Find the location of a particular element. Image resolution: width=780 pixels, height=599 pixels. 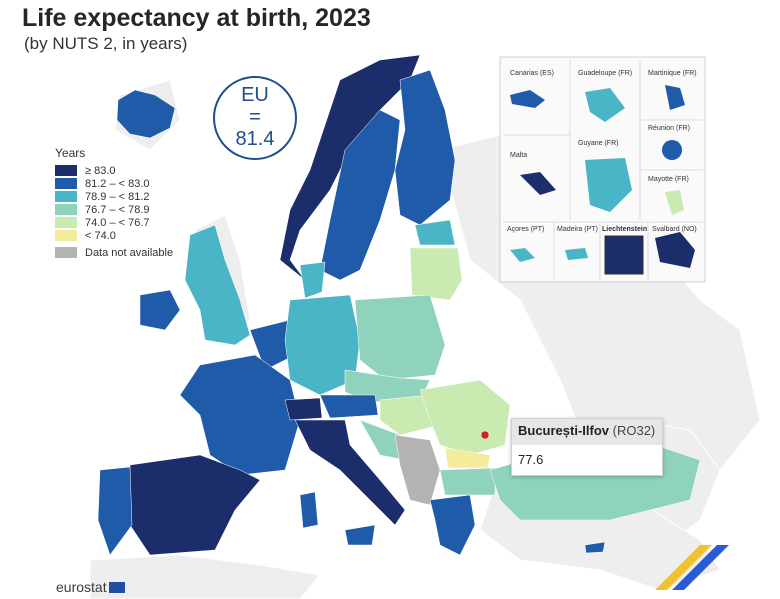

legend-item: ≥ 83.0 is located at coordinates (114, 170).